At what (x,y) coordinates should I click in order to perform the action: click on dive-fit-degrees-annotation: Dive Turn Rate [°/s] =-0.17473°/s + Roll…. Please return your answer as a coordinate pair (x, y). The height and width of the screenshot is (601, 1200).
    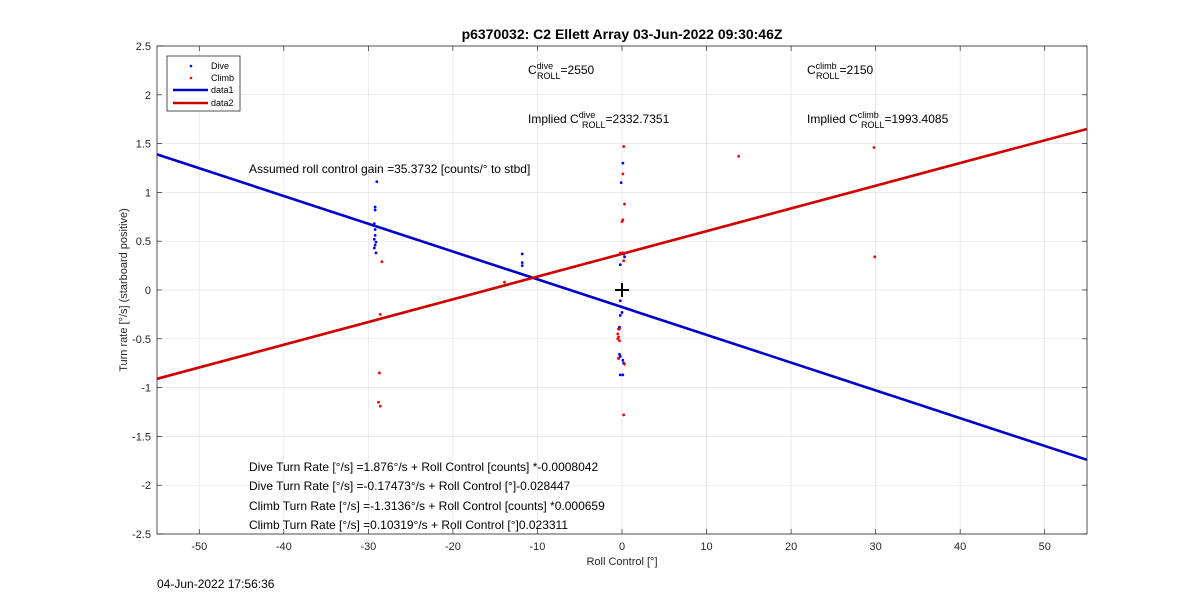
    Looking at the image, I should click on (410, 486).